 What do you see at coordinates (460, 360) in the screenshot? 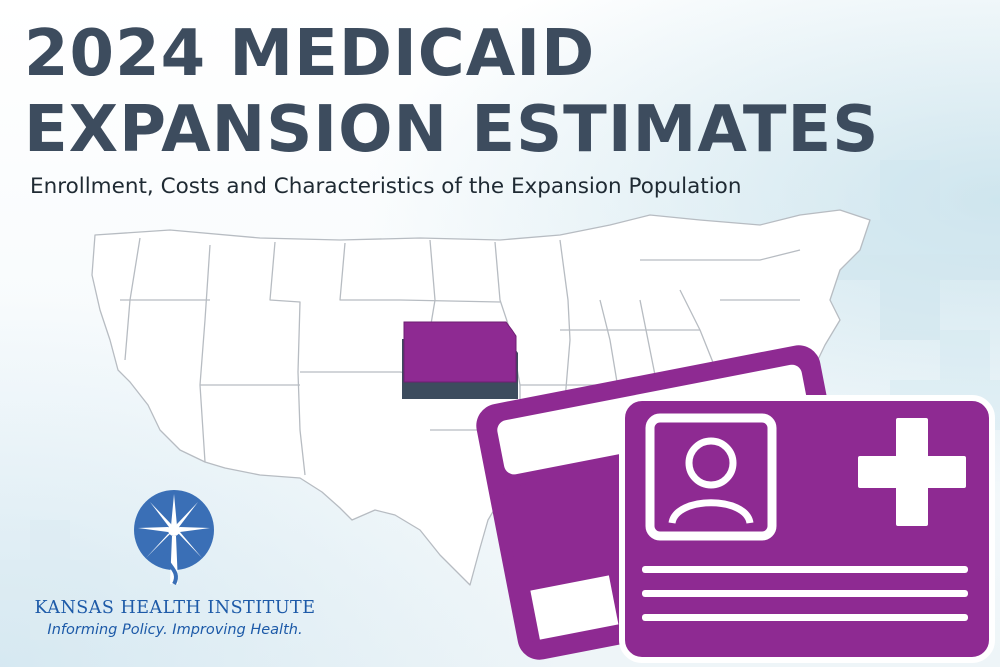
I see `kansas-state-shape` at bounding box center [460, 360].